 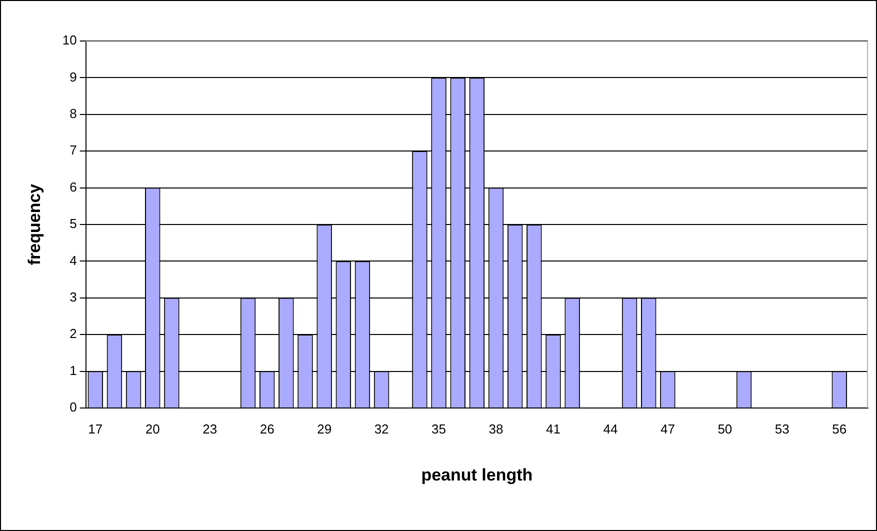 What do you see at coordinates (267, 428) in the screenshot?
I see `x-tick-label: 26` at bounding box center [267, 428].